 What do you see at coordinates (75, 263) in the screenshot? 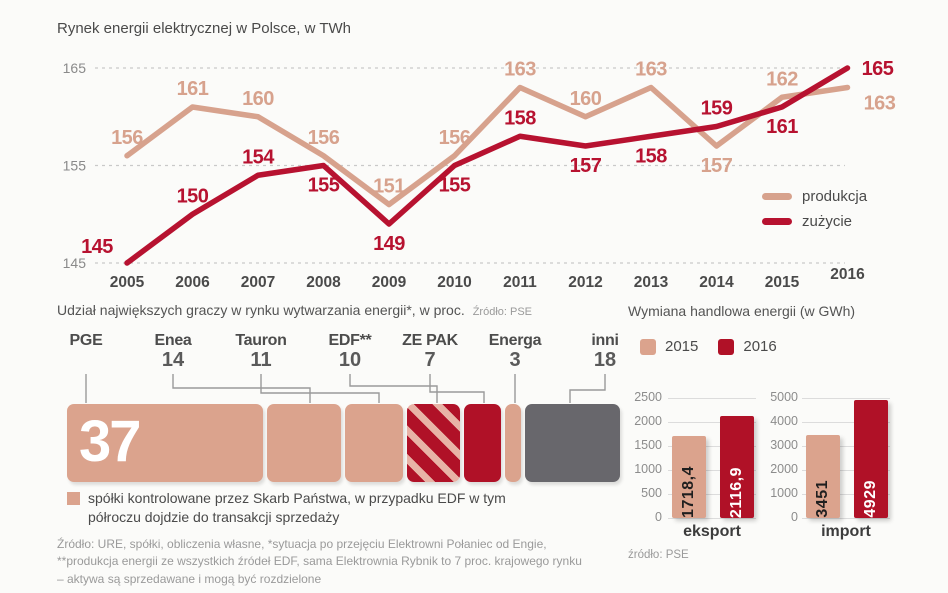
I see `y-tick-label: 145` at bounding box center [75, 263].